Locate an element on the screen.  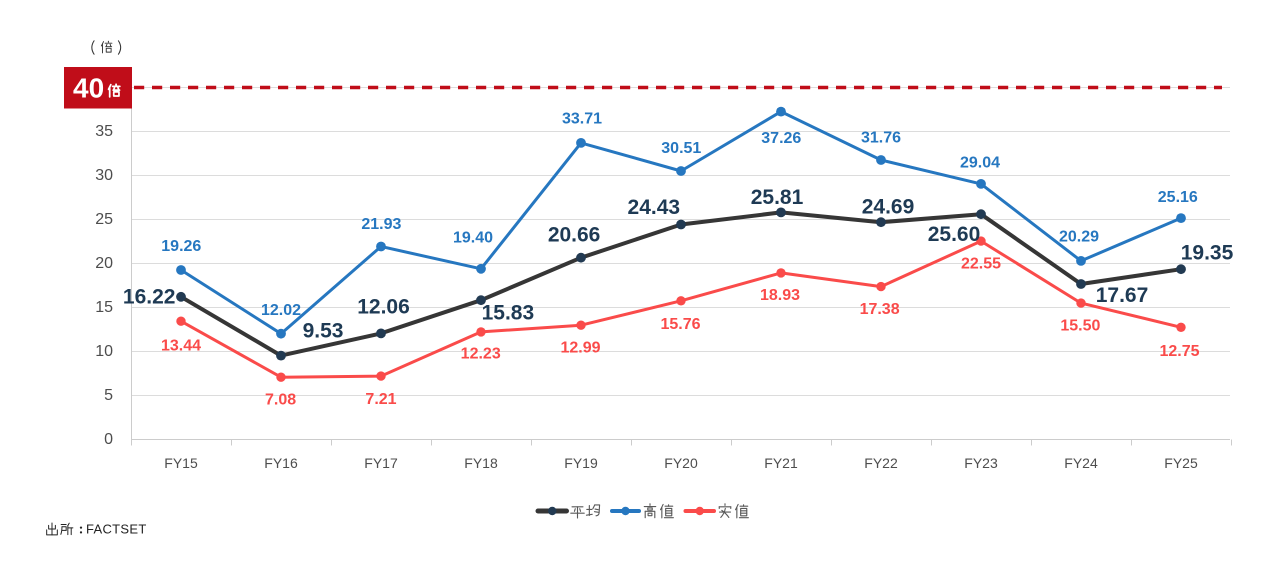
svg-text: FY18 is located at coordinates (481, 463).